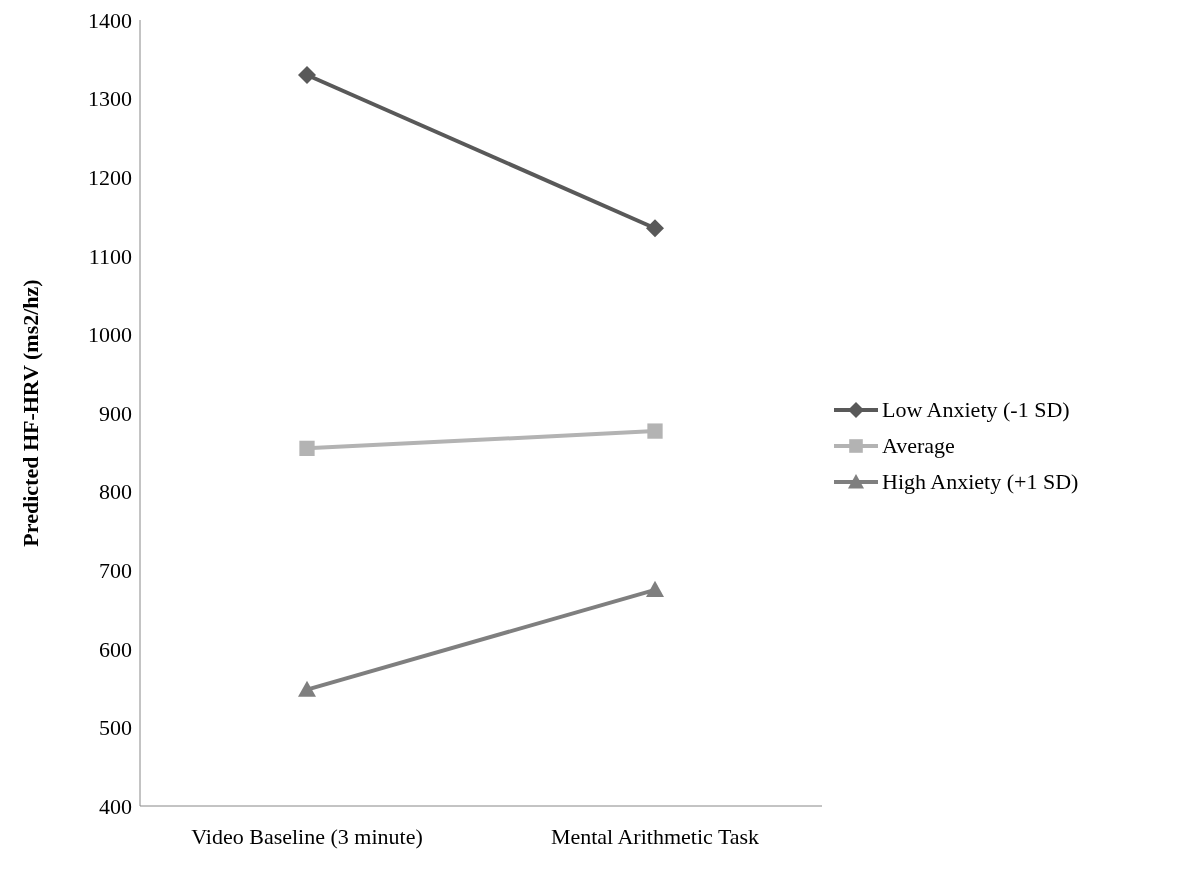 The width and height of the screenshot is (1200, 892). What do you see at coordinates (655, 836) in the screenshot?
I see `x-tick-label: Mental Arithmetic Task` at bounding box center [655, 836].